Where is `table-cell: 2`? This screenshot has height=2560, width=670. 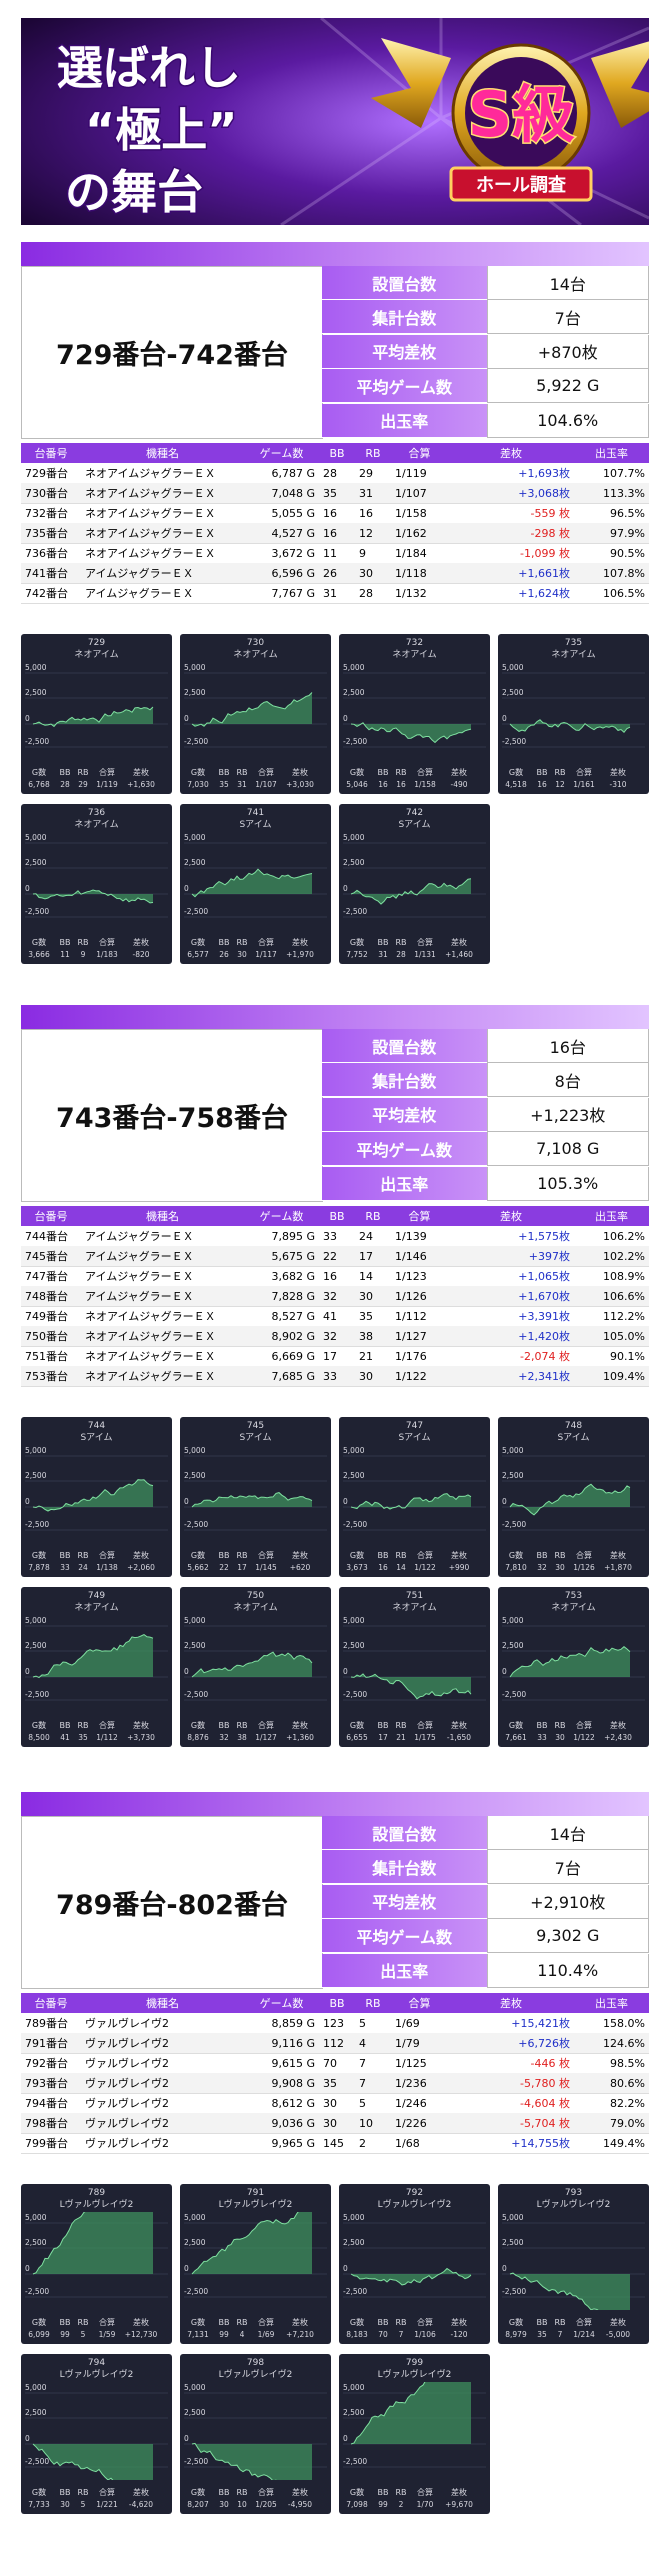
table-cell: 2 is located at coordinates (362, 2143).